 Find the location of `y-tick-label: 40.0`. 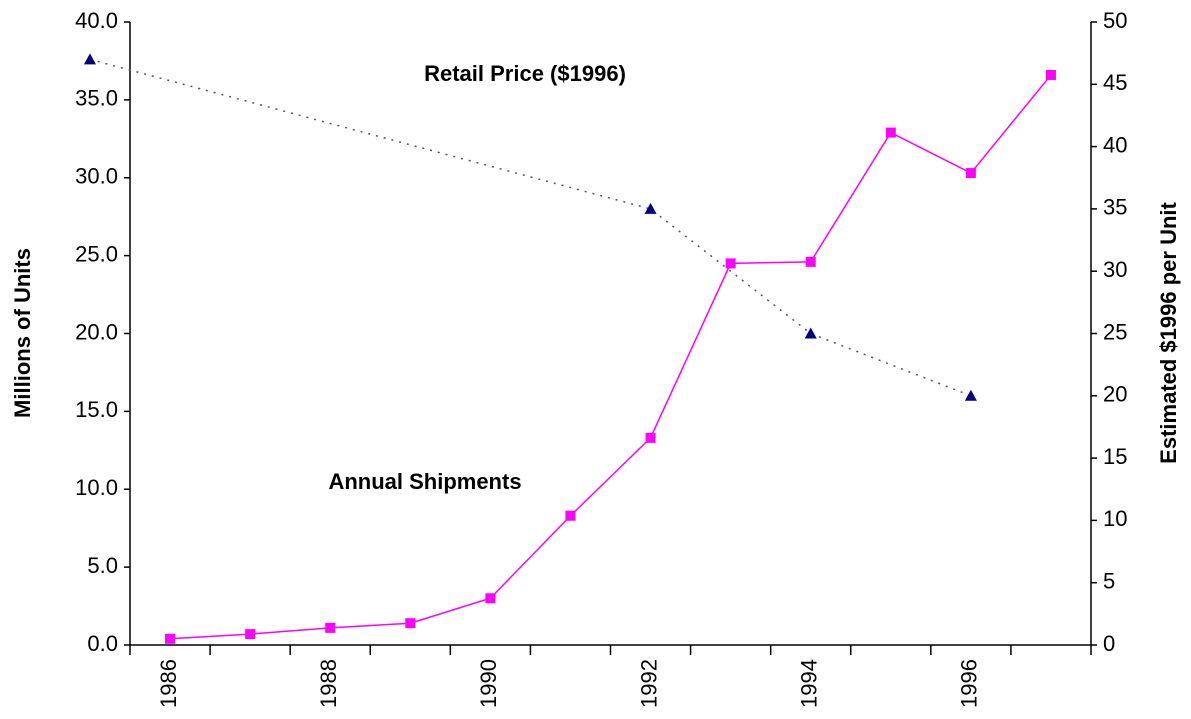

y-tick-label: 40.0 is located at coordinates (96, 20).